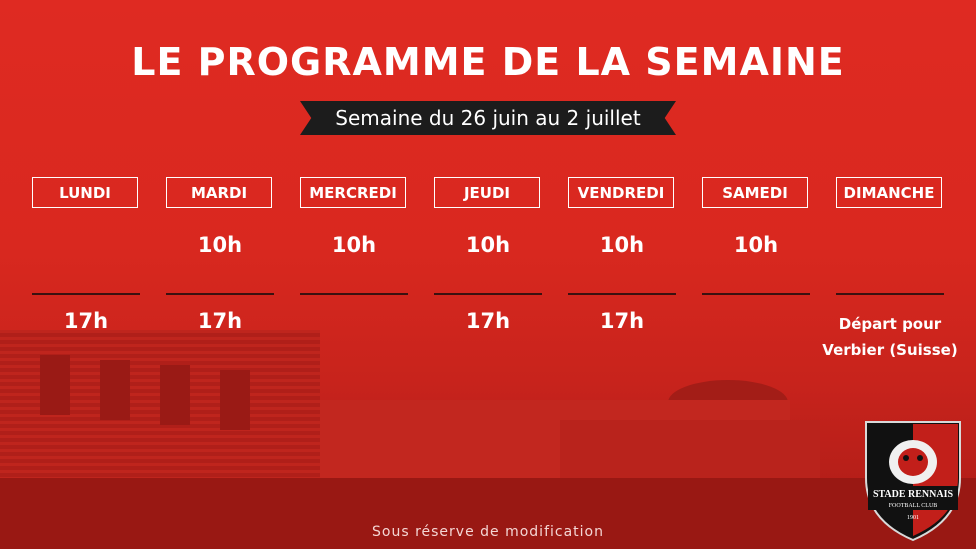  Describe the element at coordinates (913, 494) in the screenshot. I see `svg-text: STADE RENNAIS` at that location.